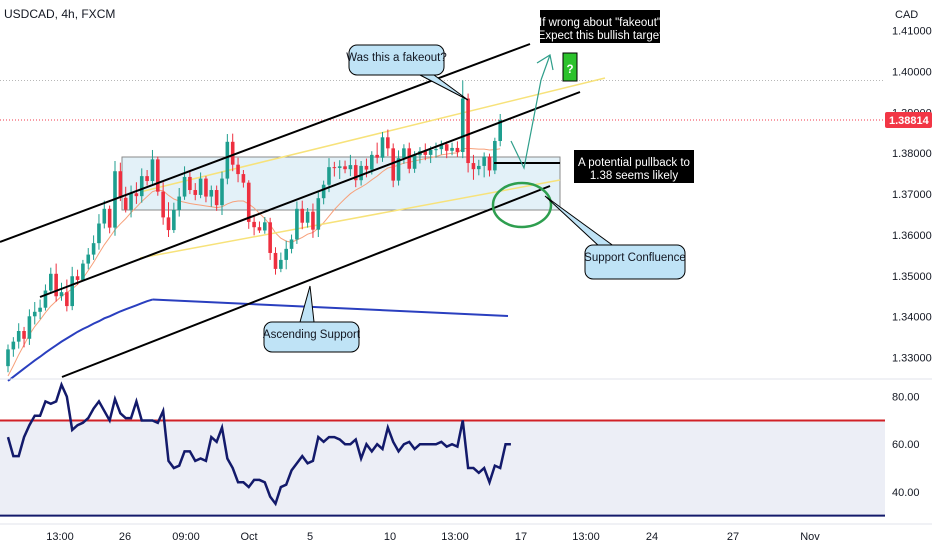 The height and width of the screenshot is (550, 932). Describe the element at coordinates (906, 493) in the screenshot. I see `rsi-tick-label: 40.00` at that location.